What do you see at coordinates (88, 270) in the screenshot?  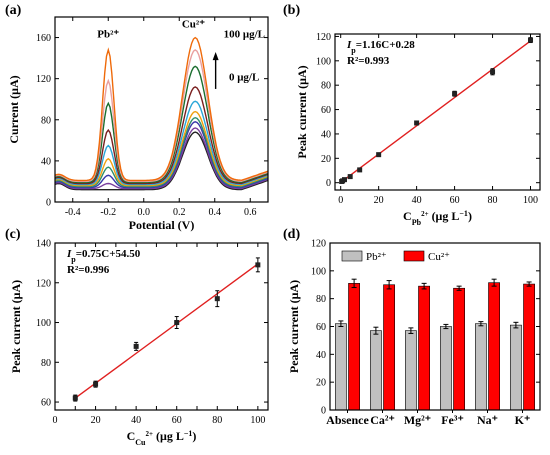 I see `r-squared: R²=0.996` at bounding box center [88, 270].